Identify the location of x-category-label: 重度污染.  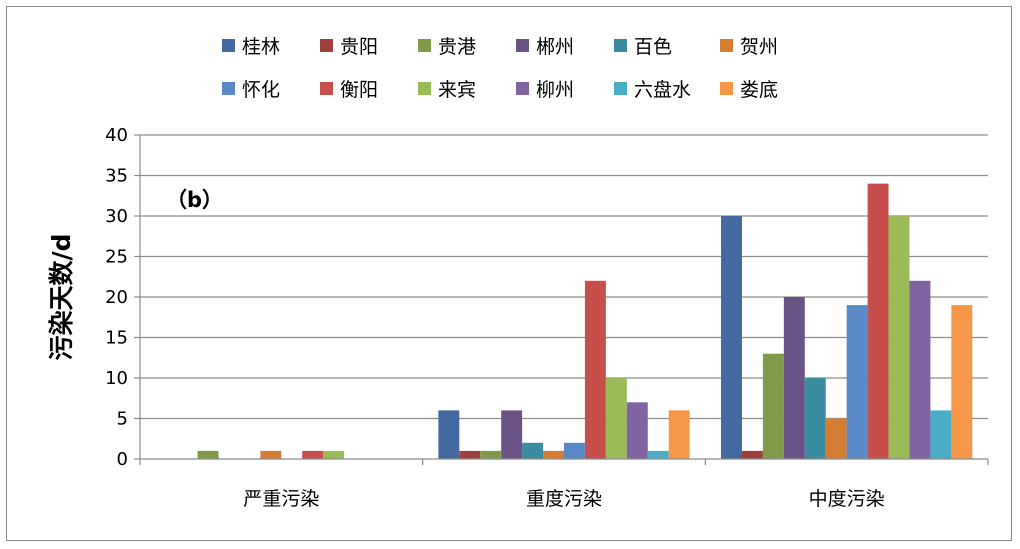
(564, 499).